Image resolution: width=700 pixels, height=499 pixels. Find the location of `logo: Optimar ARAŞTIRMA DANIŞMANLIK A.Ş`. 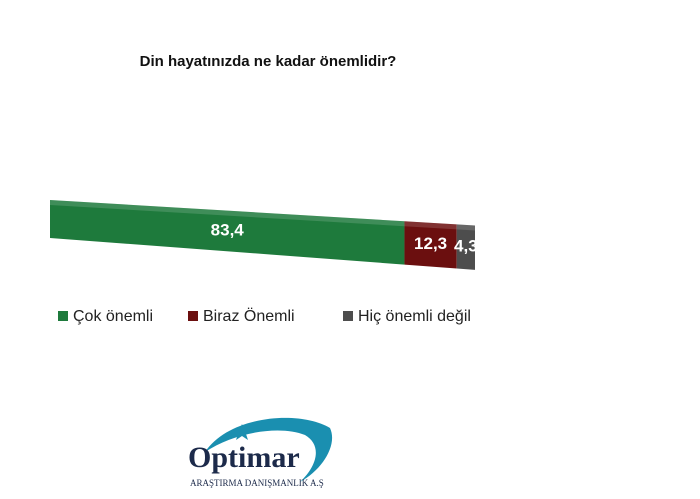

logo: Optimar ARAŞTIRMA DANIŞMANLIK A.Ş is located at coordinates (260, 452).